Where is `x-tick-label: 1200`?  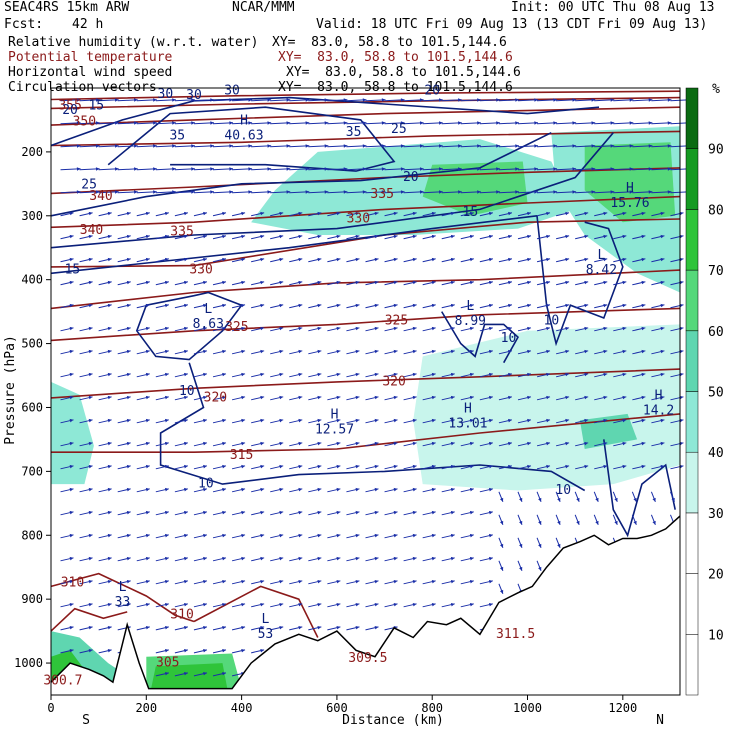
x-tick-label: 1200 is located at coordinates (622, 708).